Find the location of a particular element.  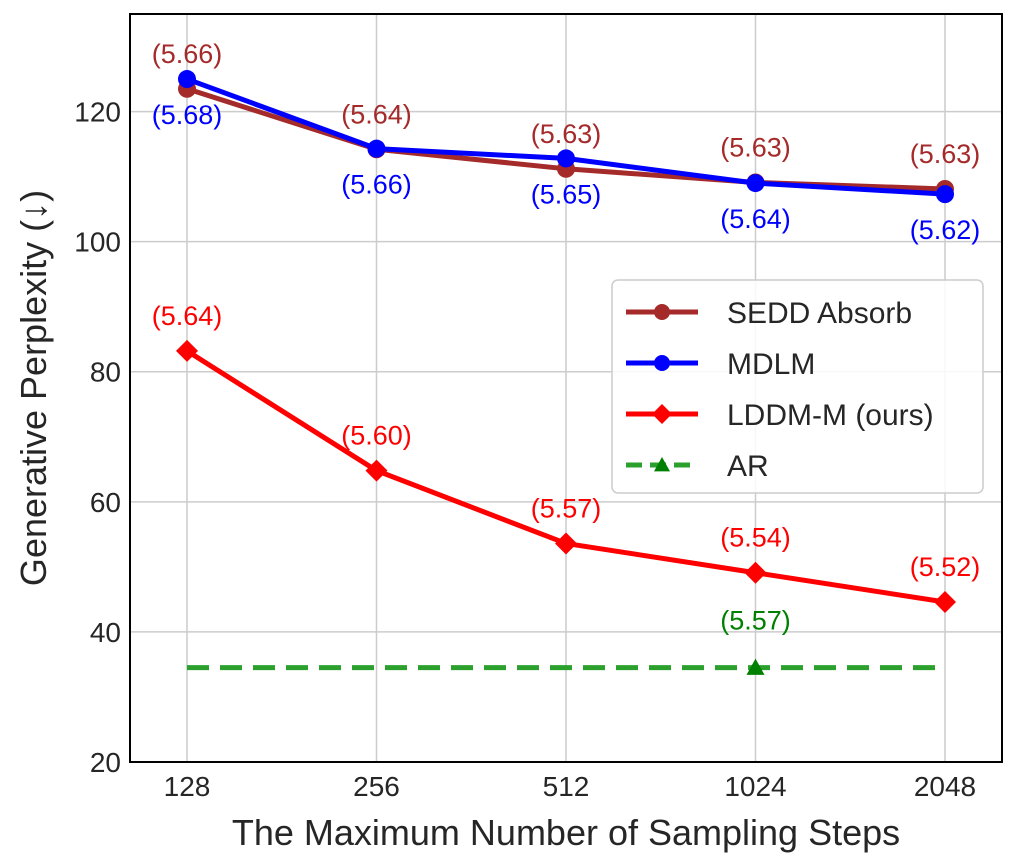

lddm-m-ours-data-label: (5.57) is located at coordinates (566, 508).